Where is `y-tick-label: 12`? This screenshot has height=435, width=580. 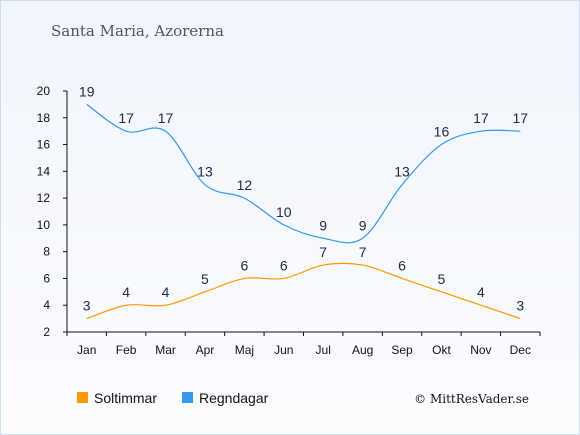
y-tick-label: 12 is located at coordinates (44, 198).